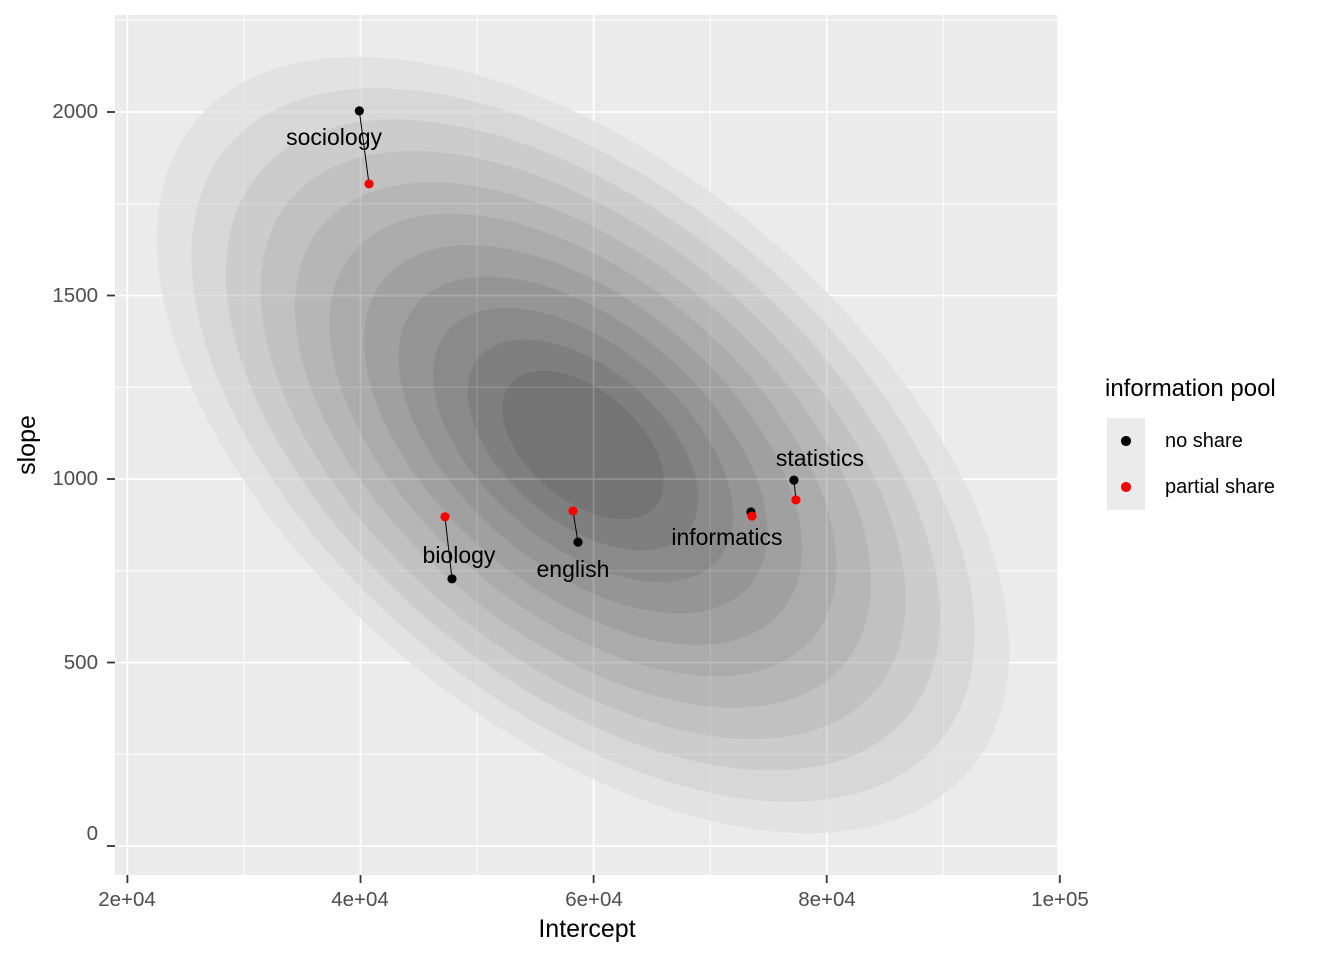 The width and height of the screenshot is (1344, 960). What do you see at coordinates (75, 295) in the screenshot?
I see `y-tick-label-1500: 1500` at bounding box center [75, 295].